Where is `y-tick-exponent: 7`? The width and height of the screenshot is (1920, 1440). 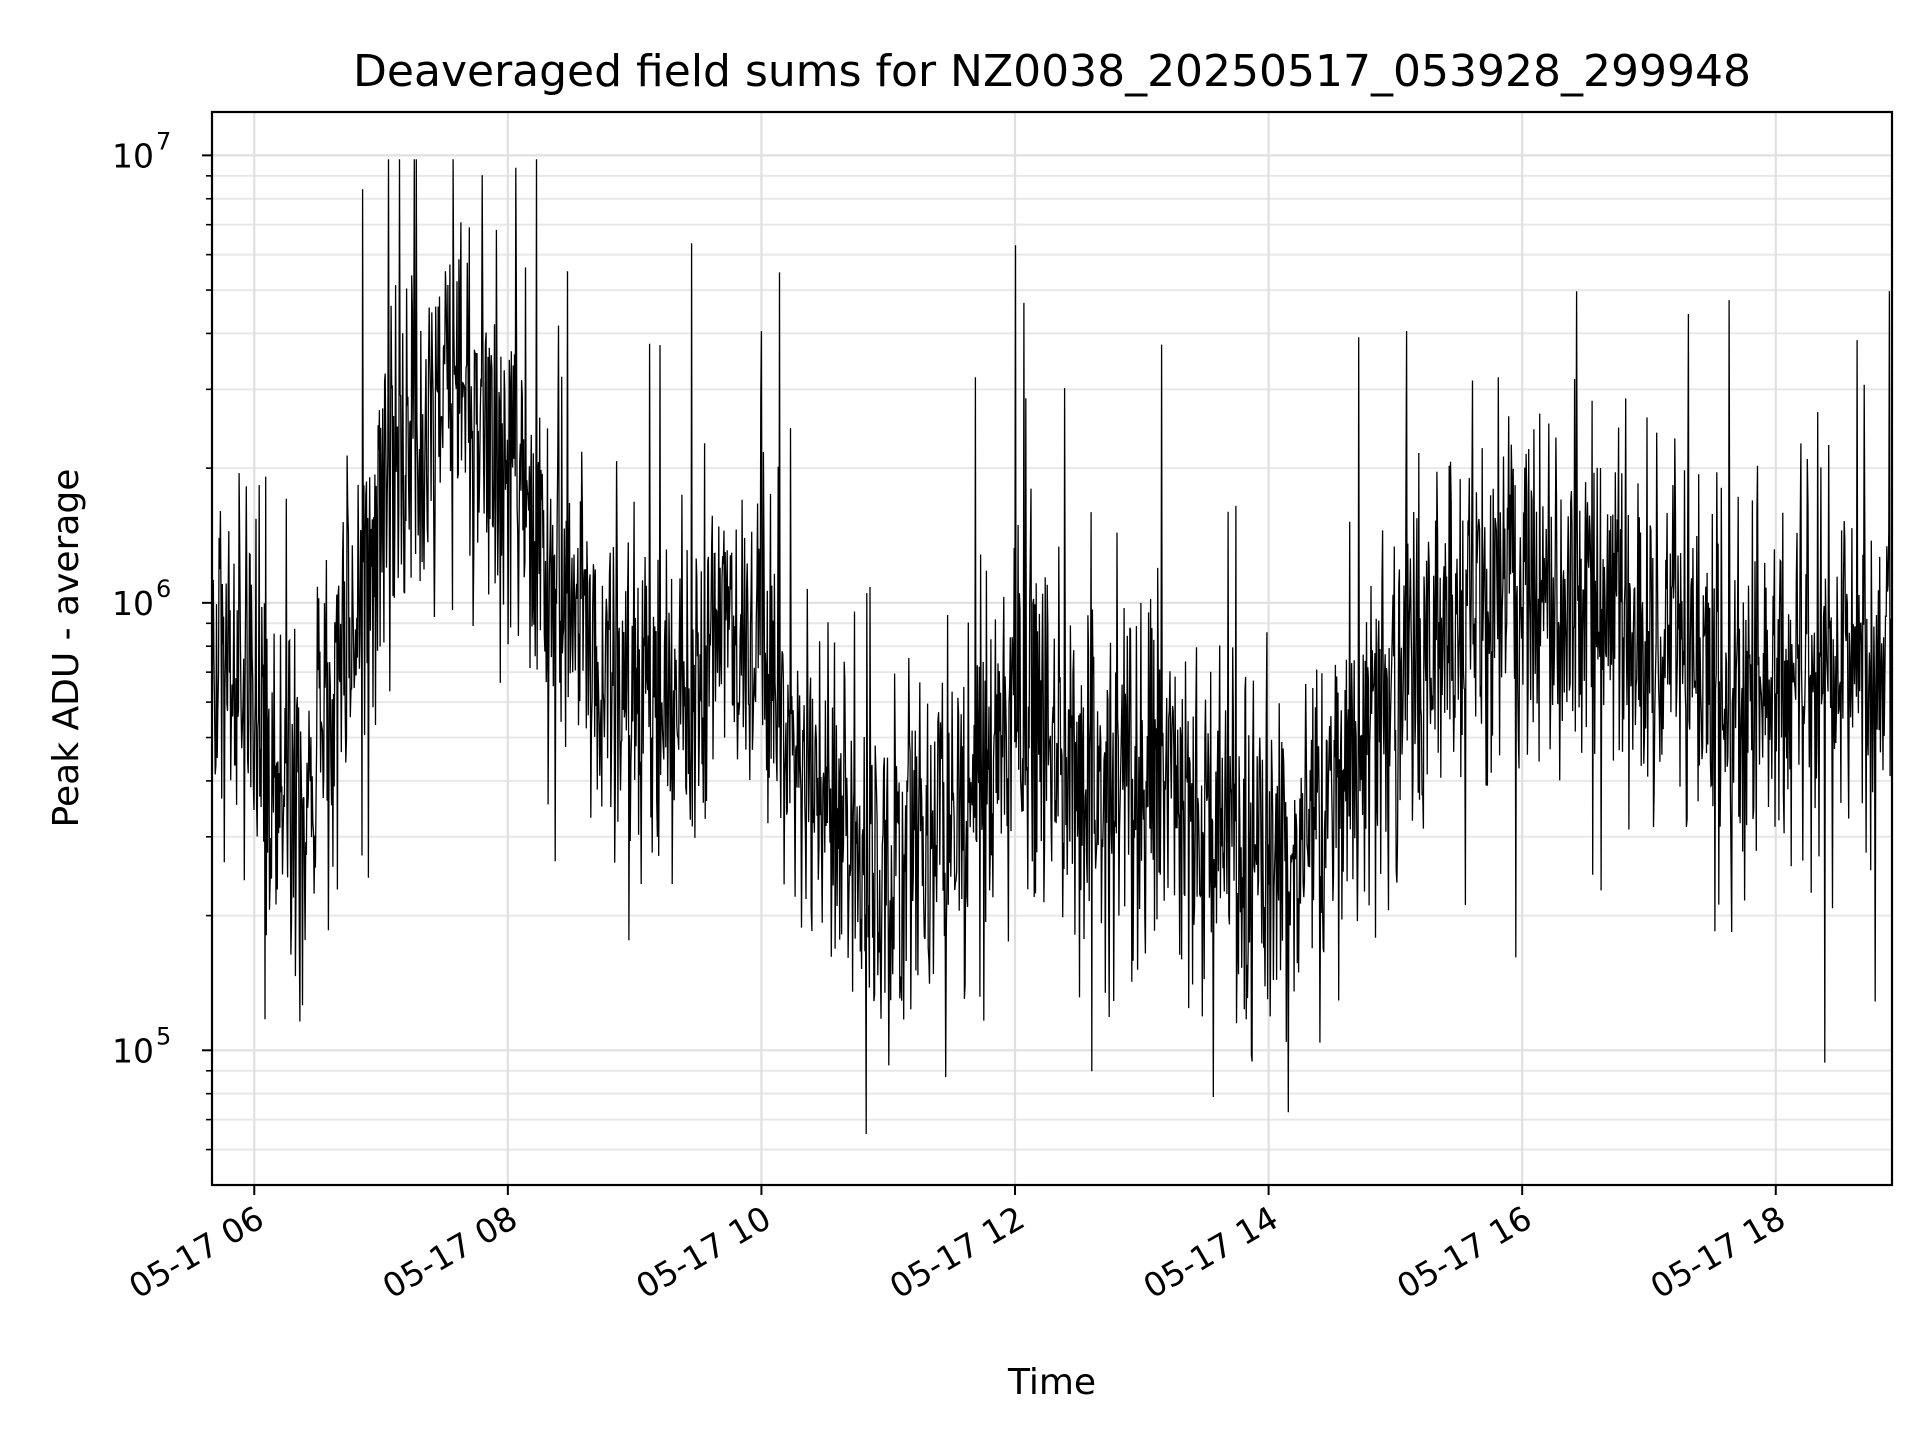
y-tick-exponent: 7 is located at coordinates (163, 141).